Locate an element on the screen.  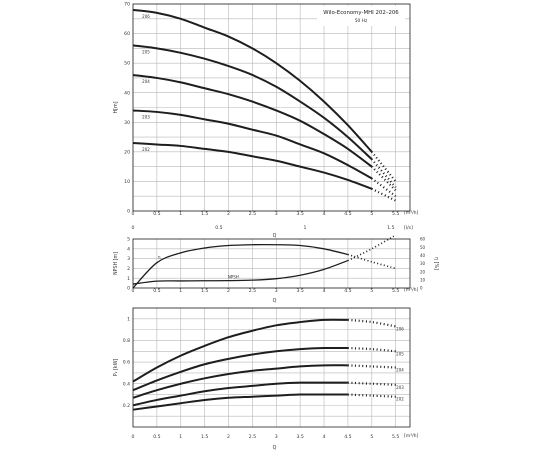
y-axis-label: P₂ [kW] is located at coordinates (116, 368).